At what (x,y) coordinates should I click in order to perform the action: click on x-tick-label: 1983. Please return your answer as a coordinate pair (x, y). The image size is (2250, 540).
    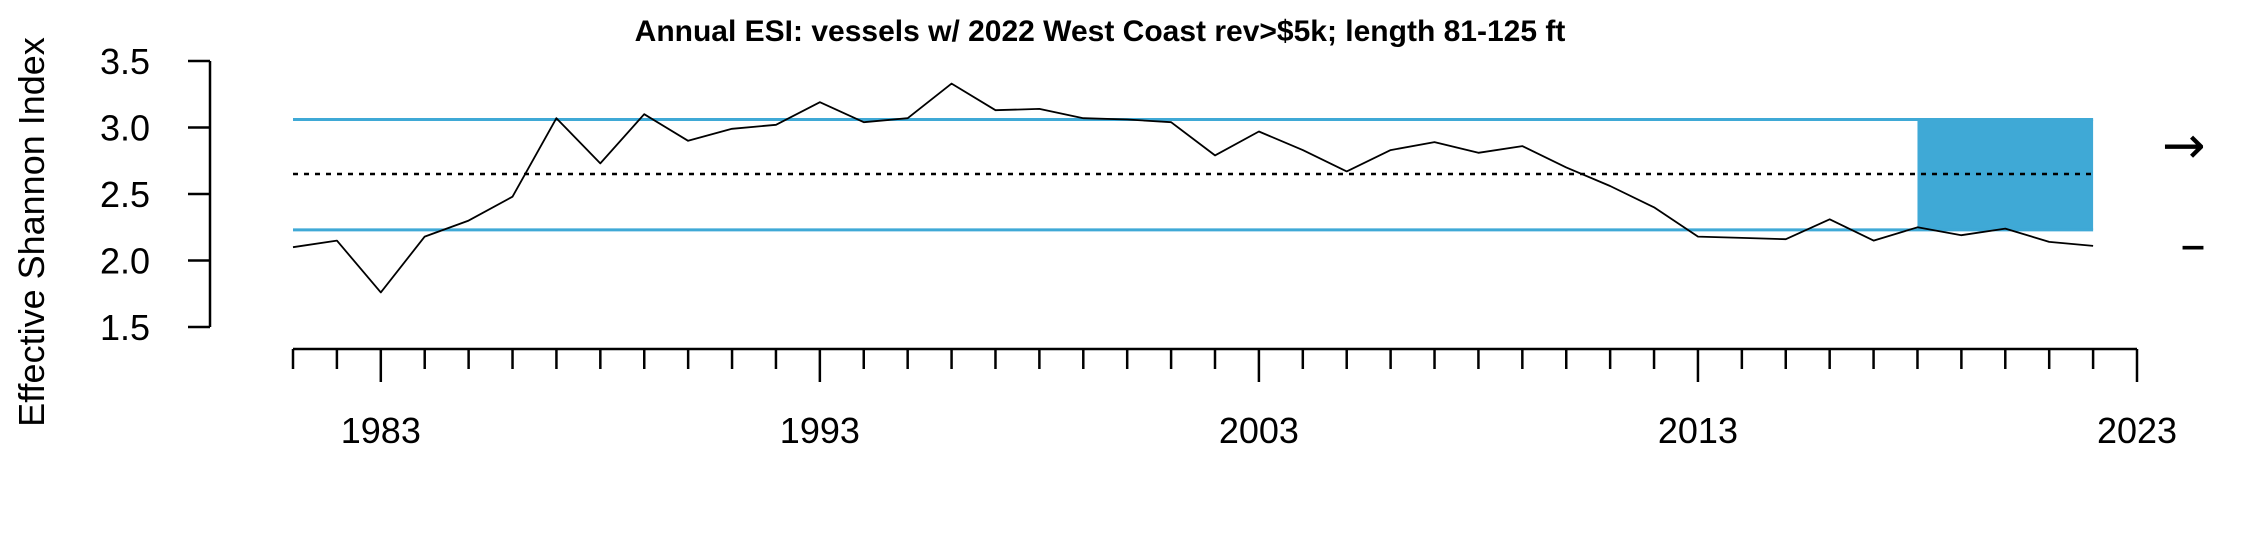
    Looking at the image, I should click on (381, 430).